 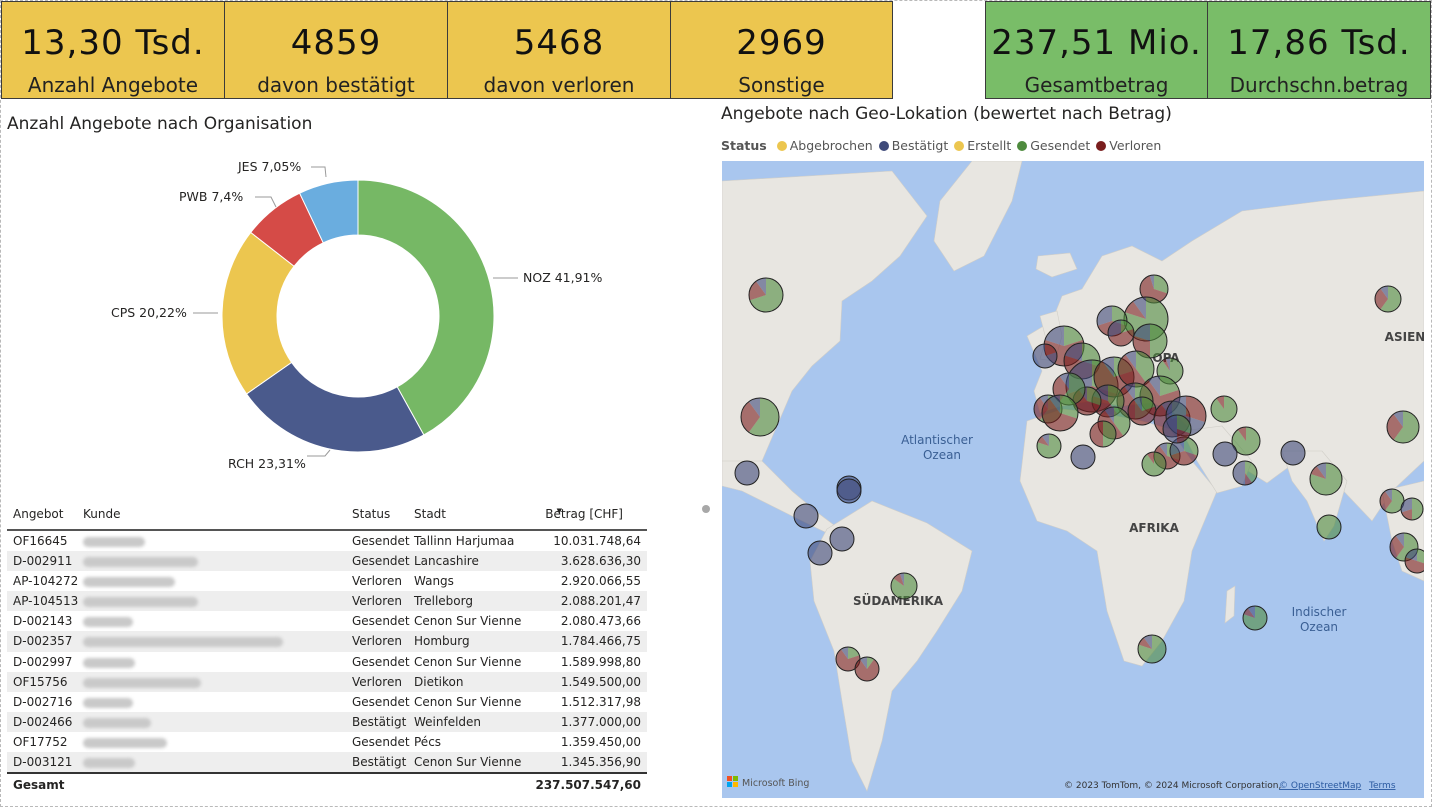 I want to click on kpi-card-gesamtbetrag: 237,51 Mio. Gesamtbetrag, so click(x=1096, y=50).